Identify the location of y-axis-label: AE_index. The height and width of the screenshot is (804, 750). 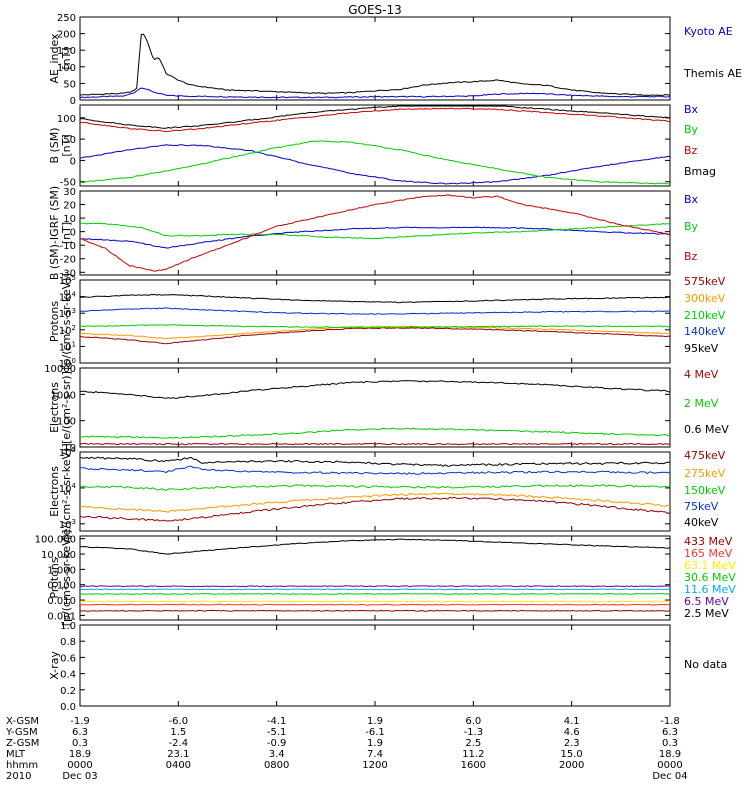
(54, 58).